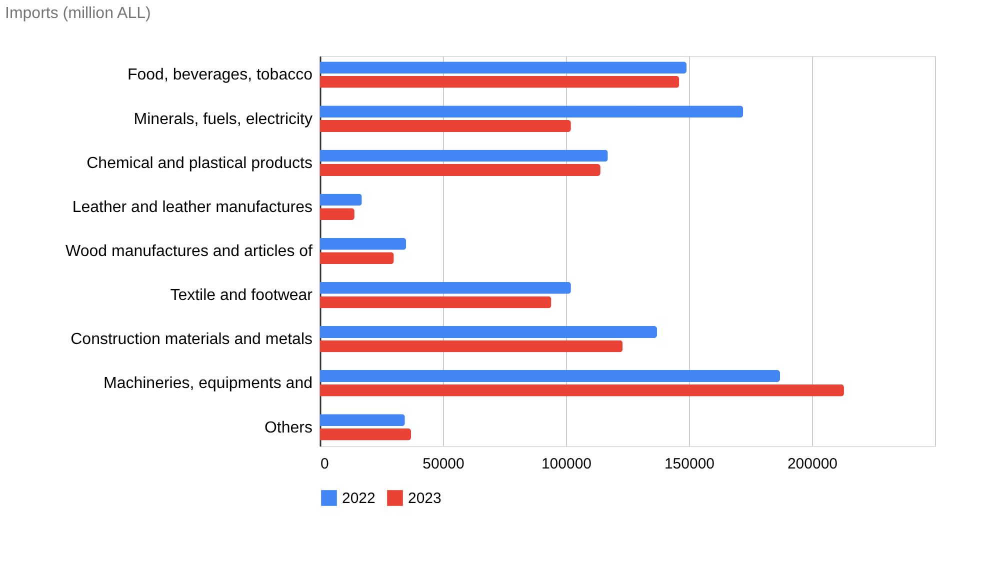 The image size is (986, 586). Describe the element at coordinates (78, 13) in the screenshot. I see `text: Imports (million ALL)` at that location.